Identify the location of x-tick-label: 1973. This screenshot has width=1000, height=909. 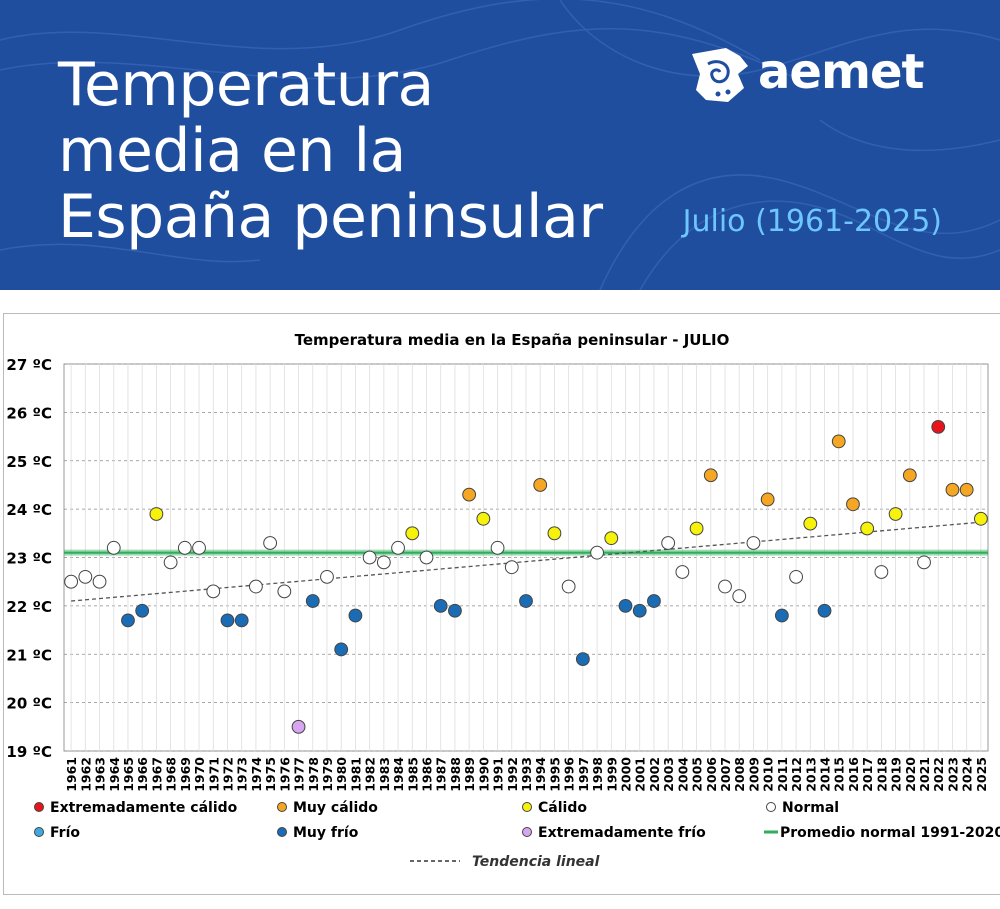
(242, 774).